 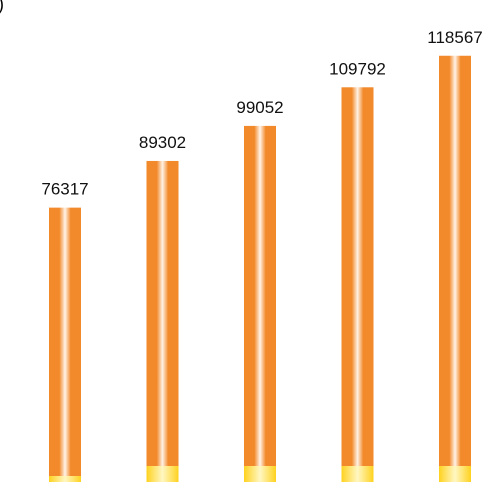 What do you see at coordinates (357, 68) in the screenshot?
I see `data-label-4: 109792` at bounding box center [357, 68].